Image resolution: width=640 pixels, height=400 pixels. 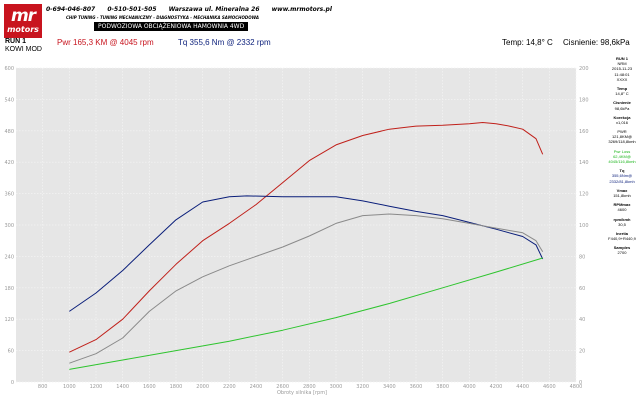 What do you see at coordinates (202, 387) in the screenshot?
I see `x-tick-label: 2000` at bounding box center [202, 387].